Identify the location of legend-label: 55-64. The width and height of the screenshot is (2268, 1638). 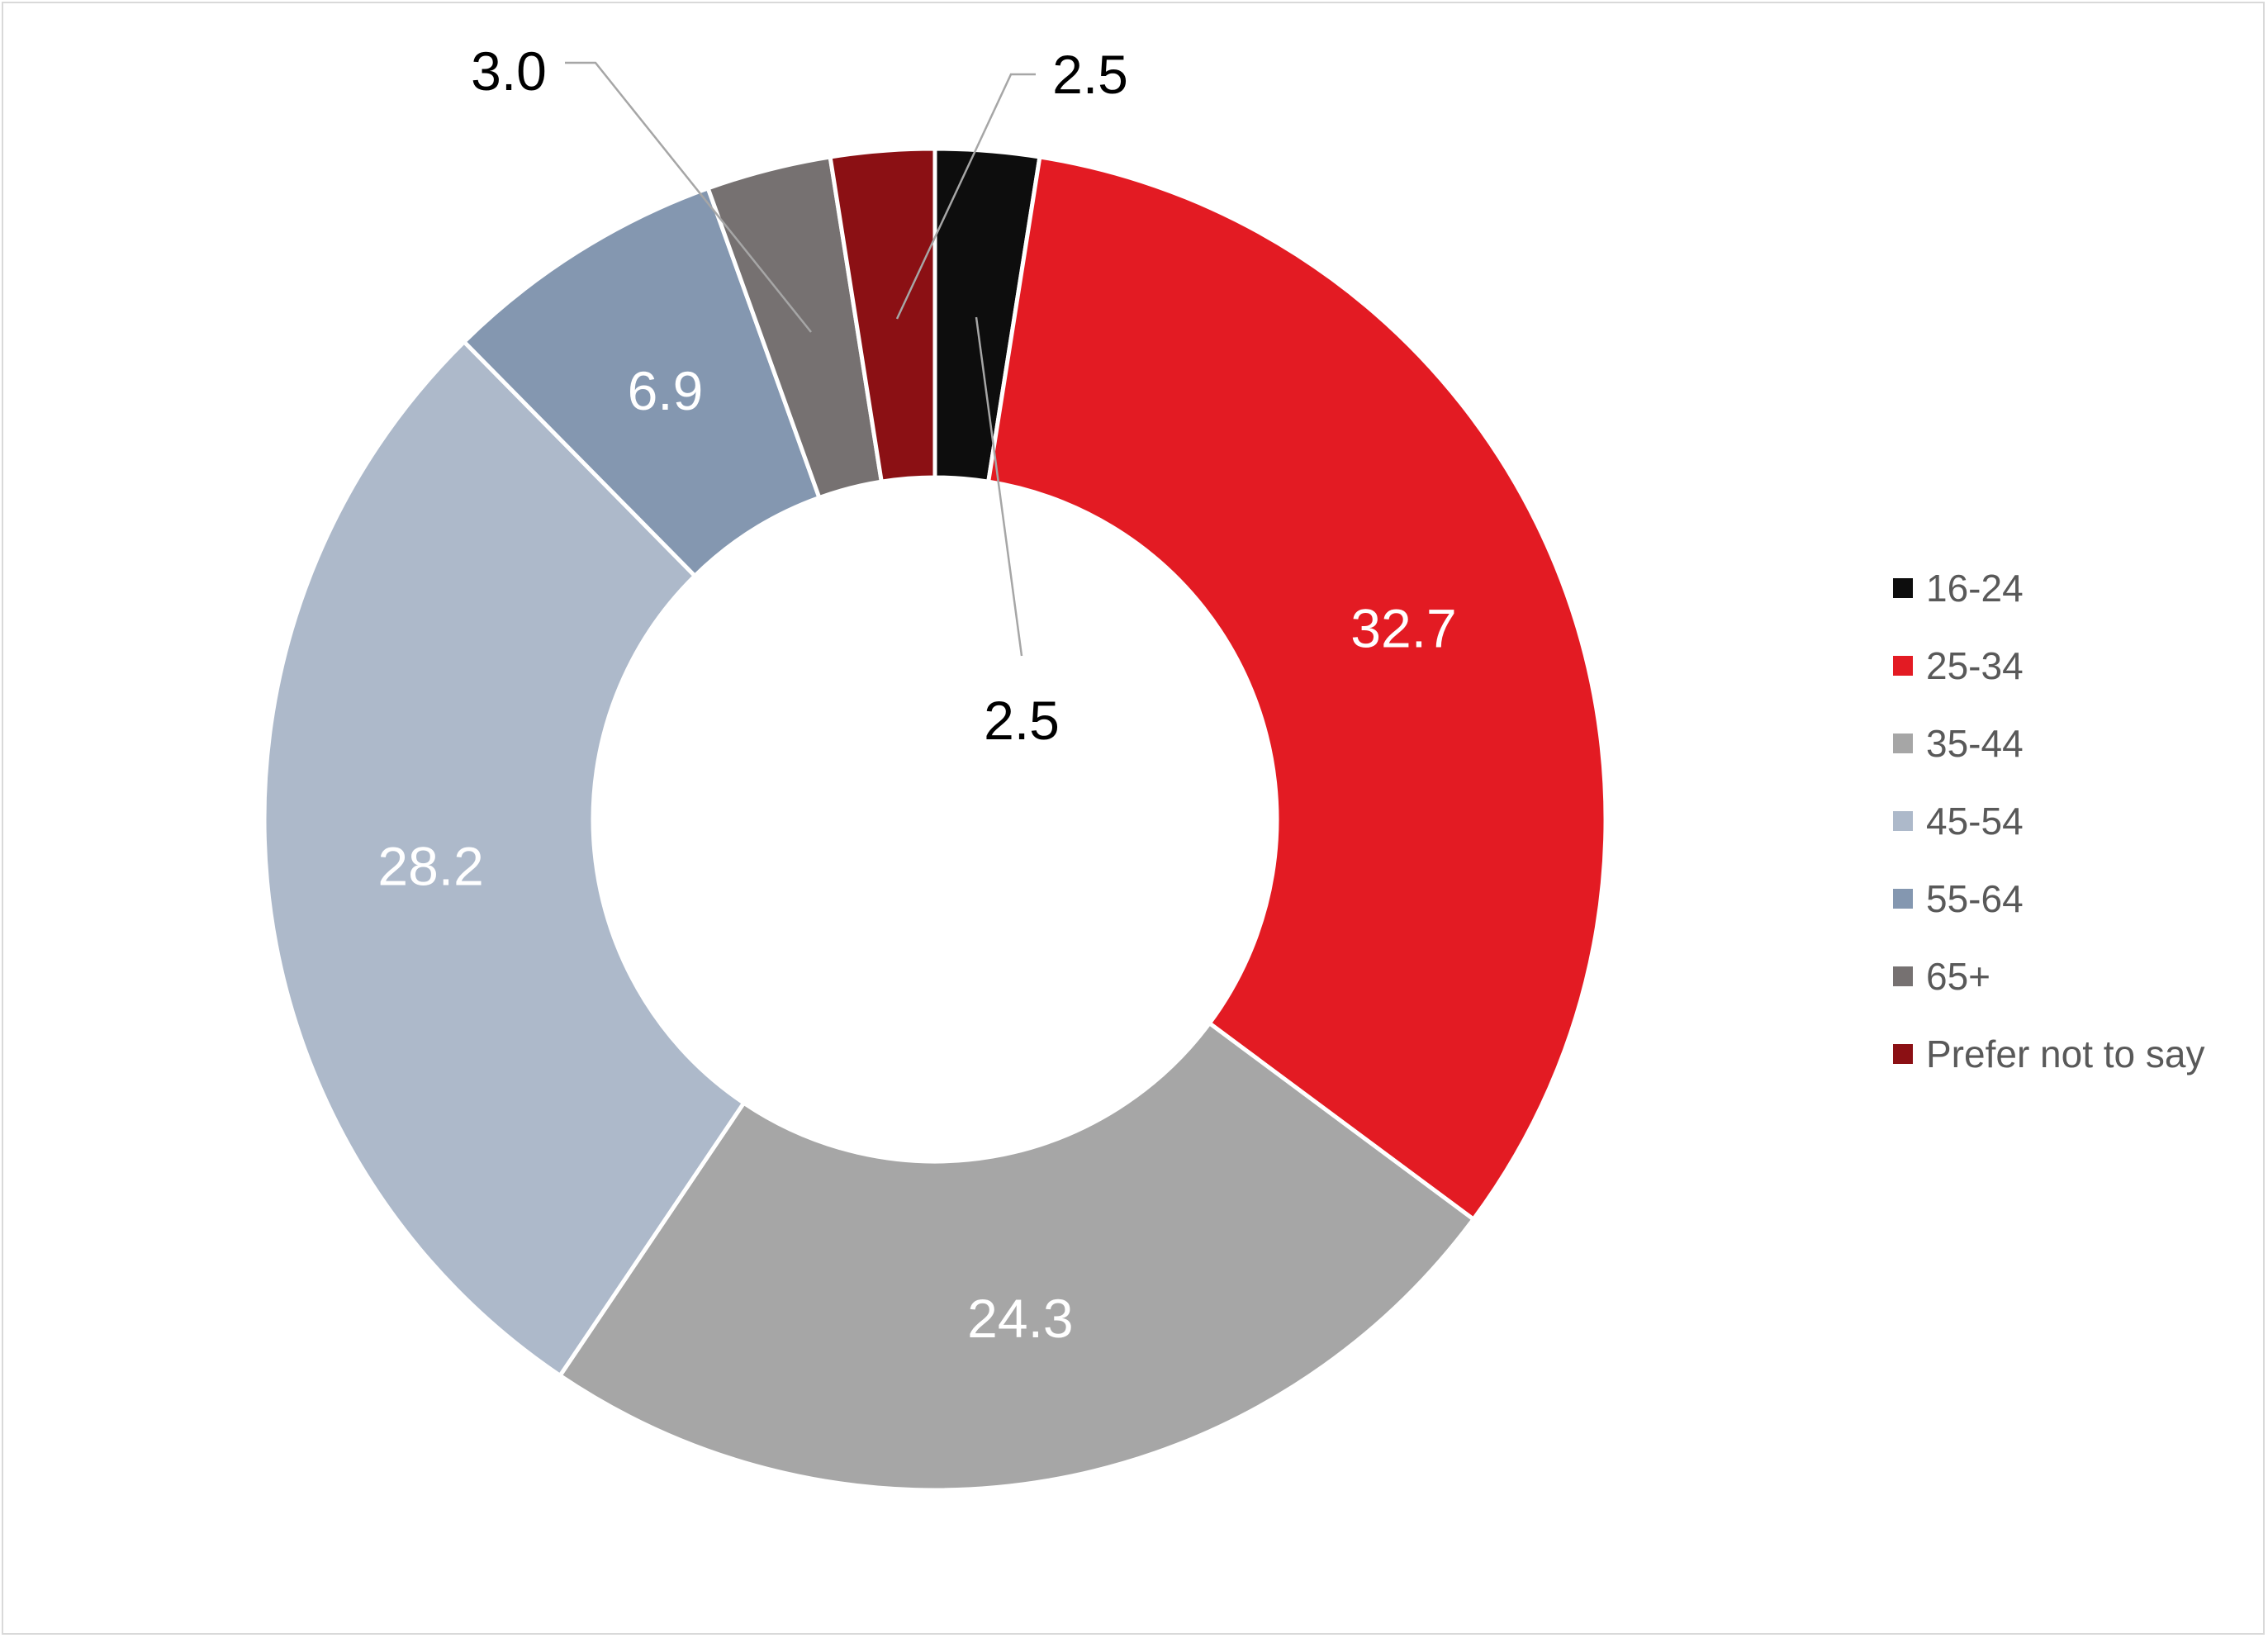
(1975, 898).